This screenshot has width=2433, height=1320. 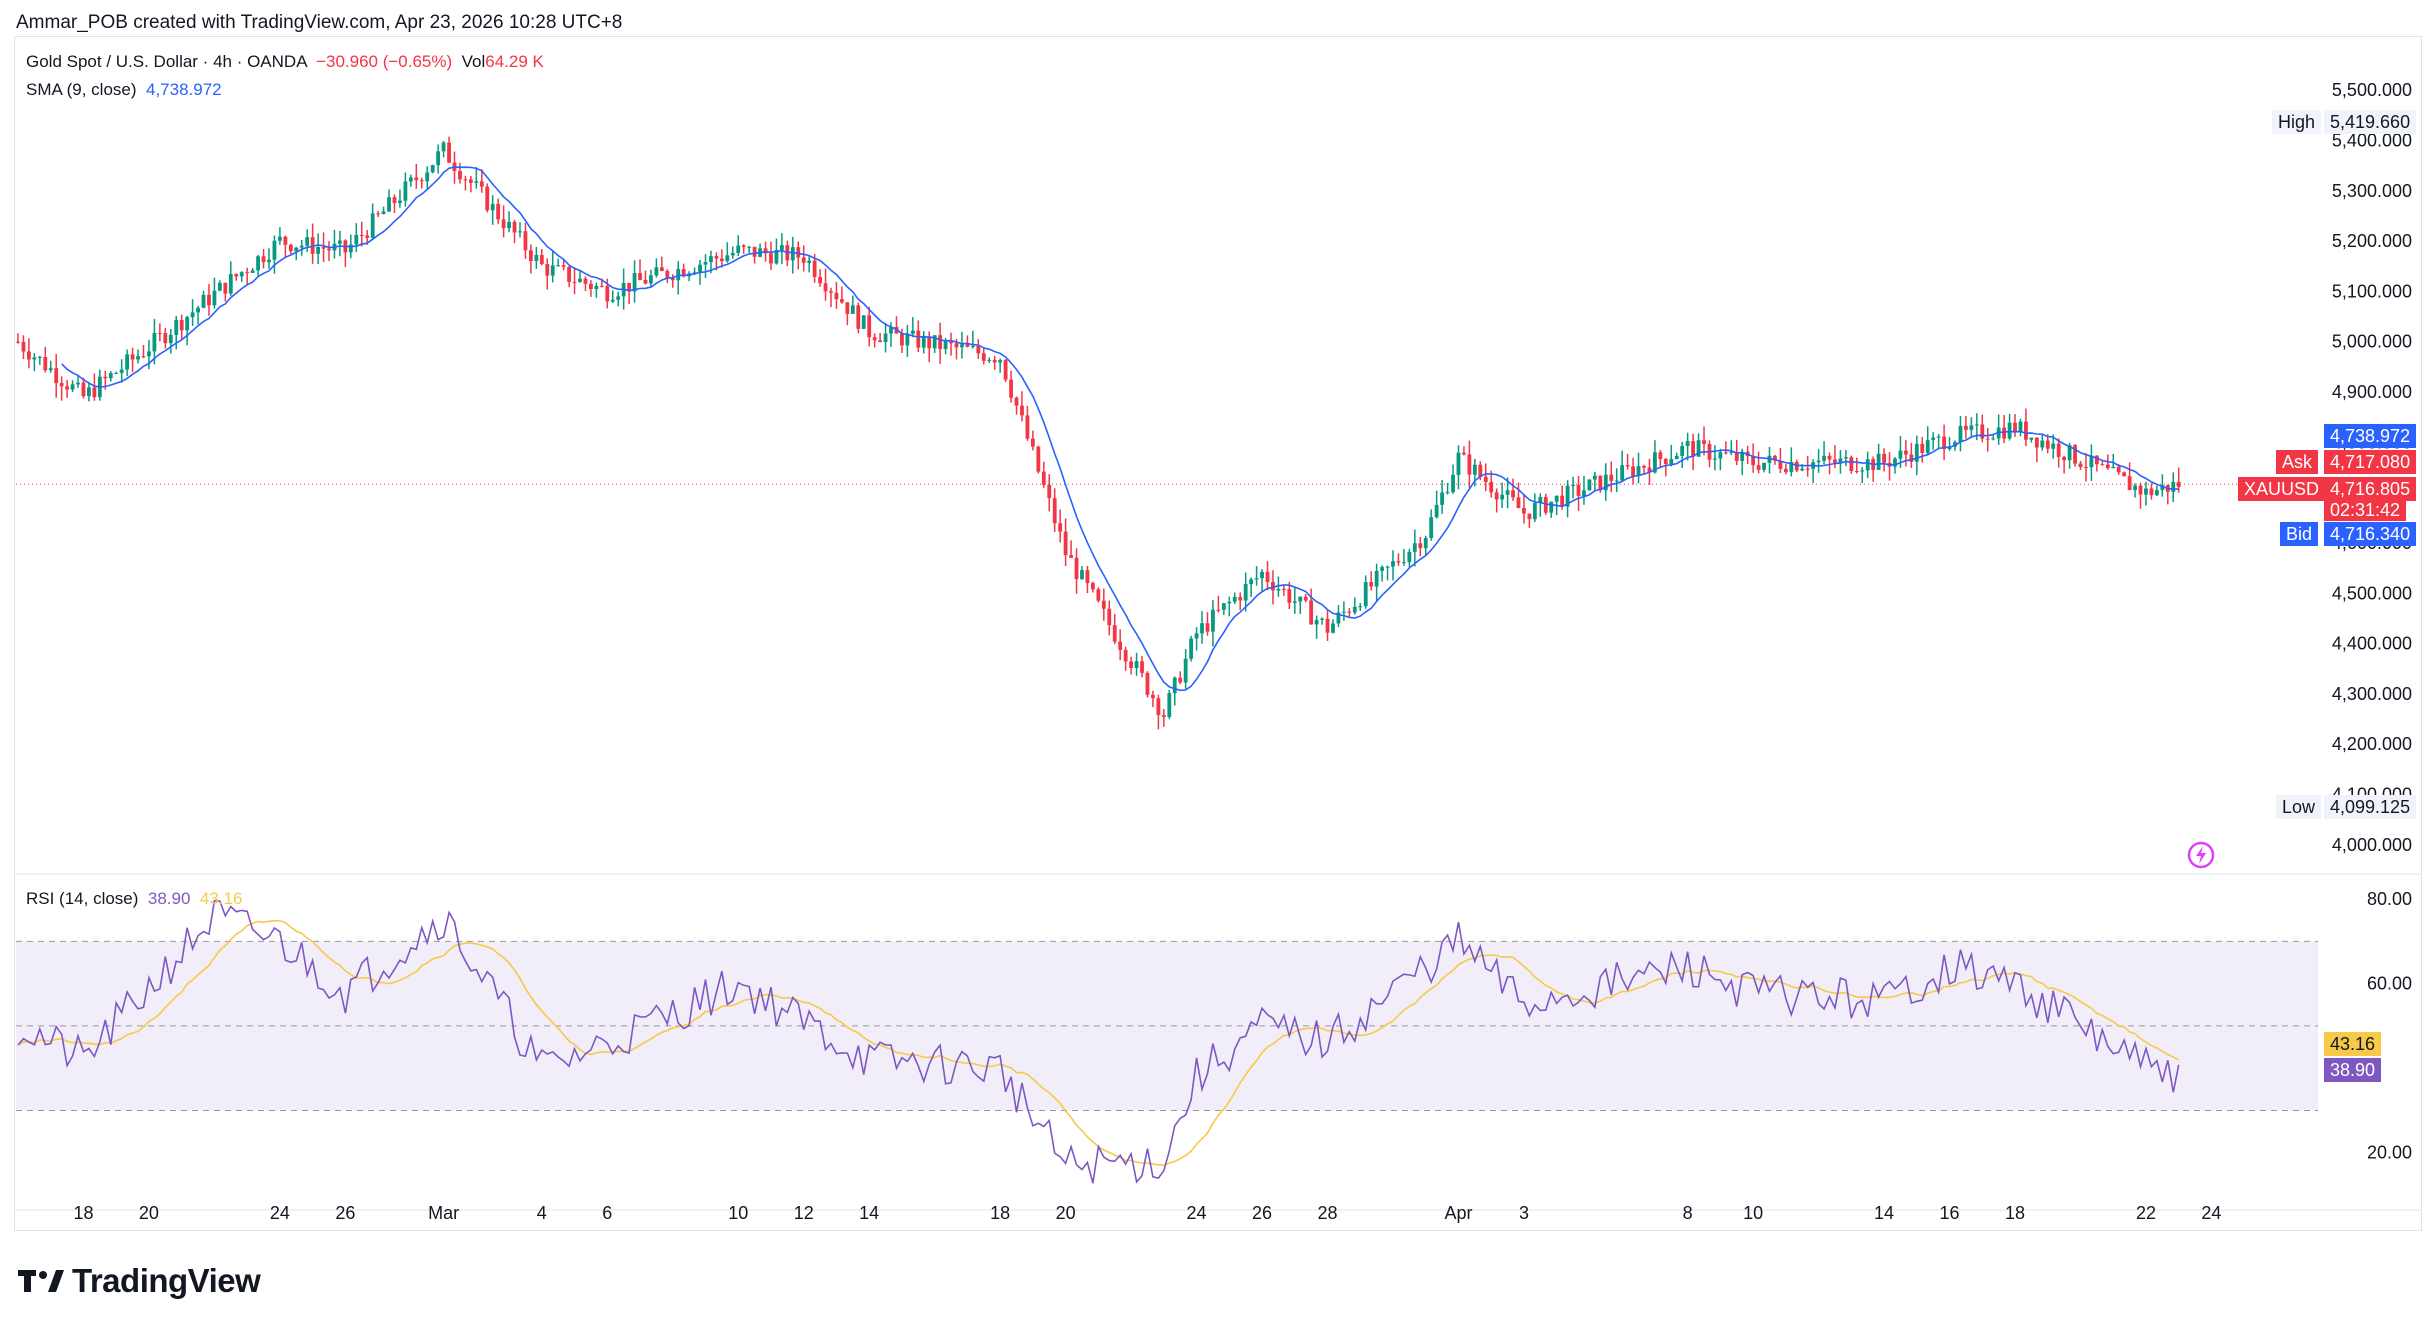 What do you see at coordinates (149, 1213) in the screenshot?
I see `time-label: 20` at bounding box center [149, 1213].